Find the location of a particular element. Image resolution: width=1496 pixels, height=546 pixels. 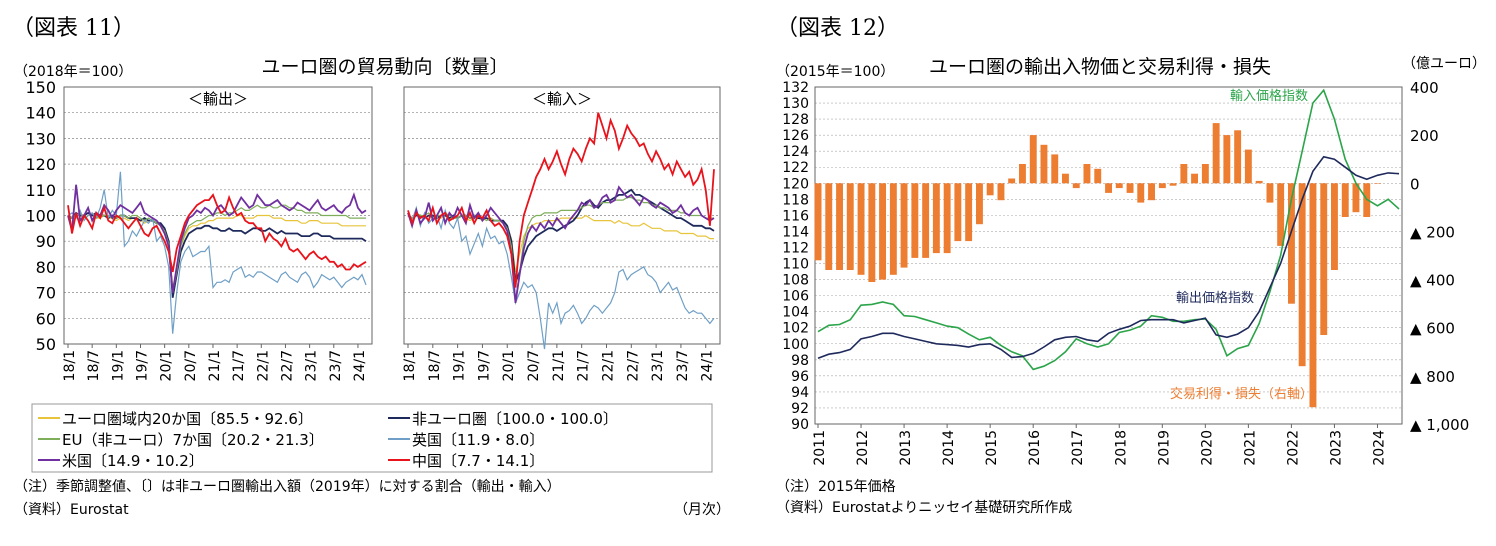

y-tick-label: 120 is located at coordinates (40, 164).